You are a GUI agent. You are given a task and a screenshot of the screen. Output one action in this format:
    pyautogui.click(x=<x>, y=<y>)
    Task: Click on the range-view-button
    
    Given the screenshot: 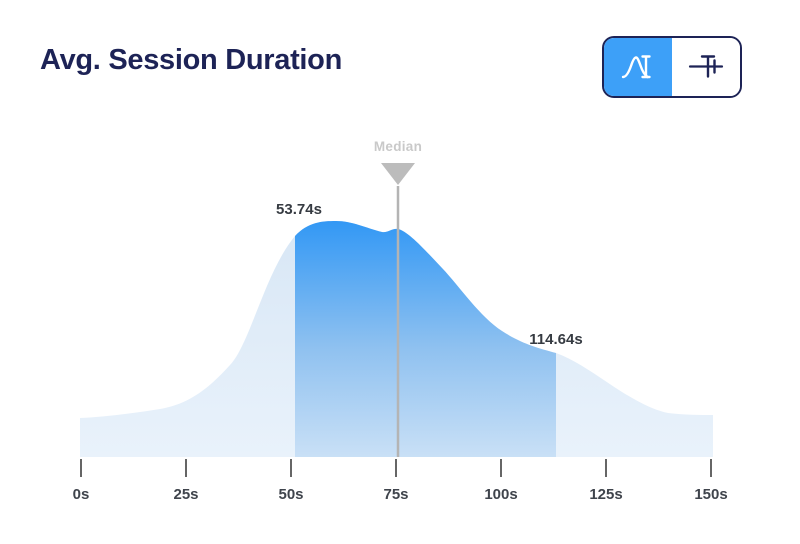 What is the action you would take?
    pyautogui.click(x=706, y=67)
    